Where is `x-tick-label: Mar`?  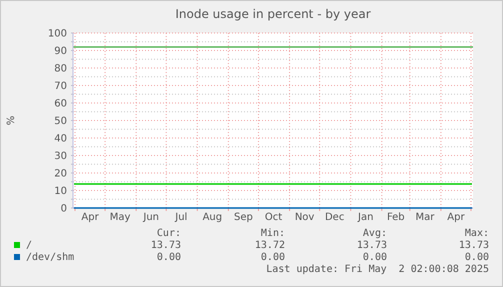
x-tick-label: Mar is located at coordinates (425, 218).